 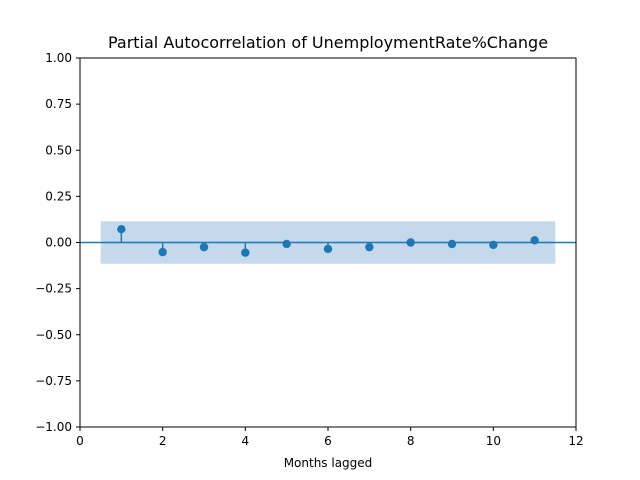 I want to click on x-tick-label: 2, so click(x=163, y=441).